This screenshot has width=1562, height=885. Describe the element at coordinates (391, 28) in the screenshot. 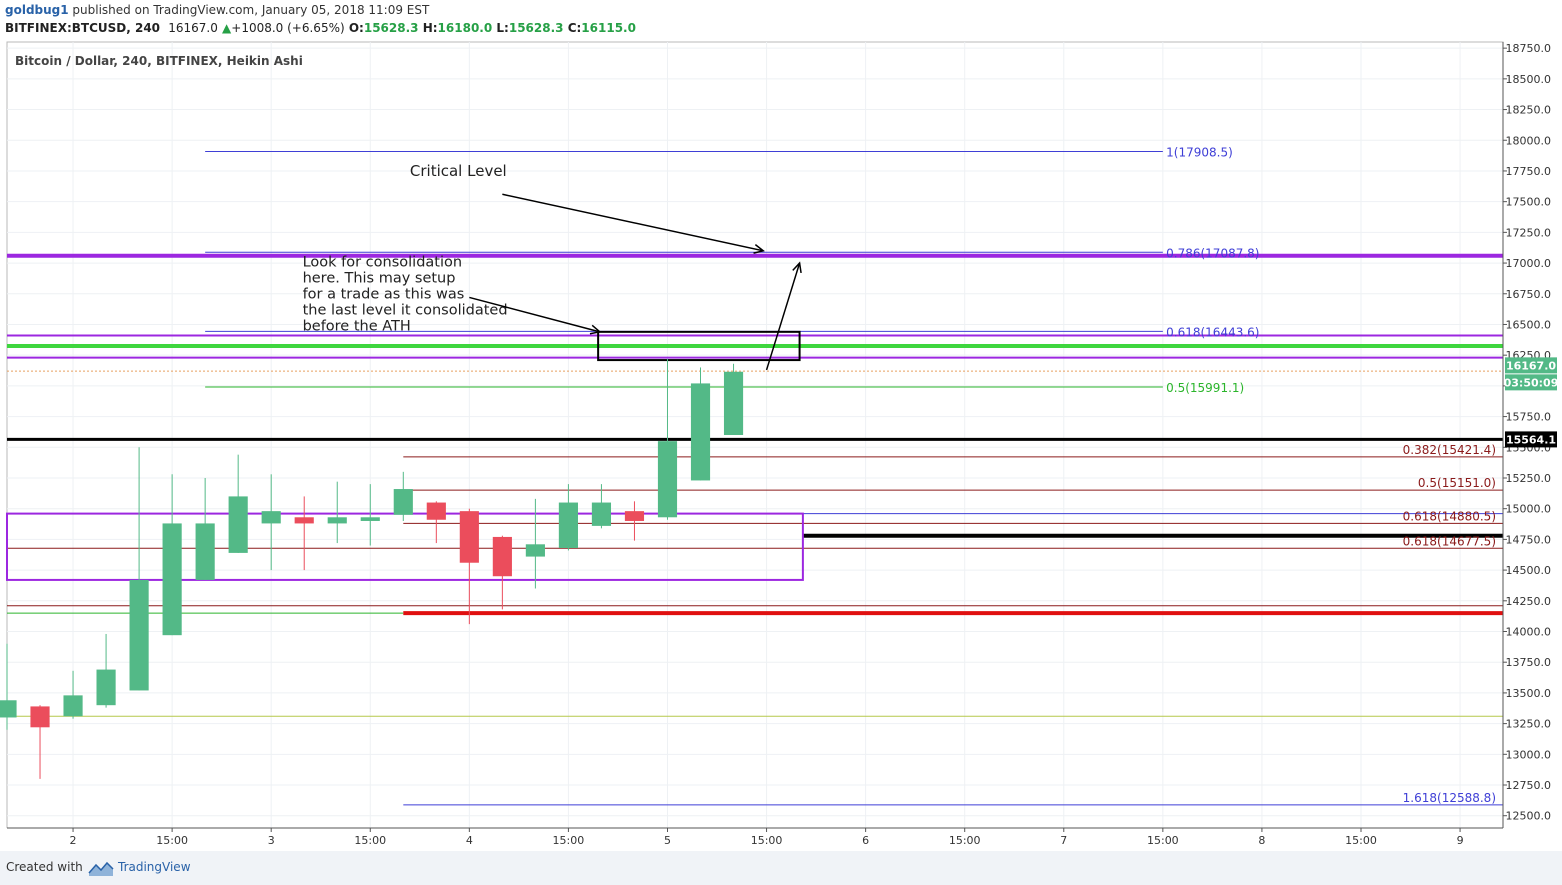

I see `open-value: 15628.3` at that location.